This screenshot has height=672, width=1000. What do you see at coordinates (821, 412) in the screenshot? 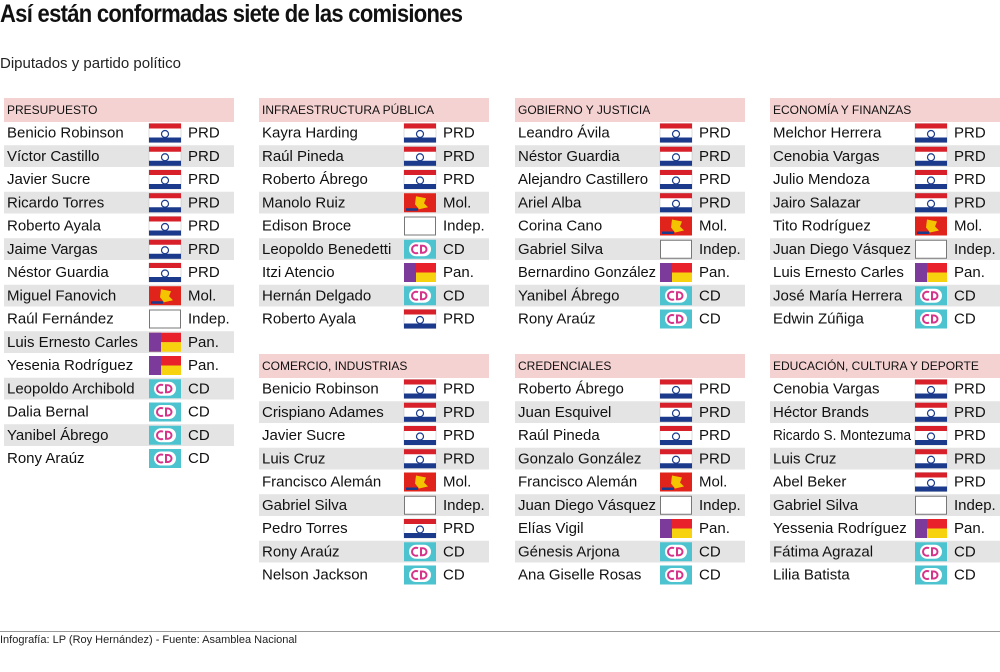
I see `member-name: Héctor Brands` at bounding box center [821, 412].